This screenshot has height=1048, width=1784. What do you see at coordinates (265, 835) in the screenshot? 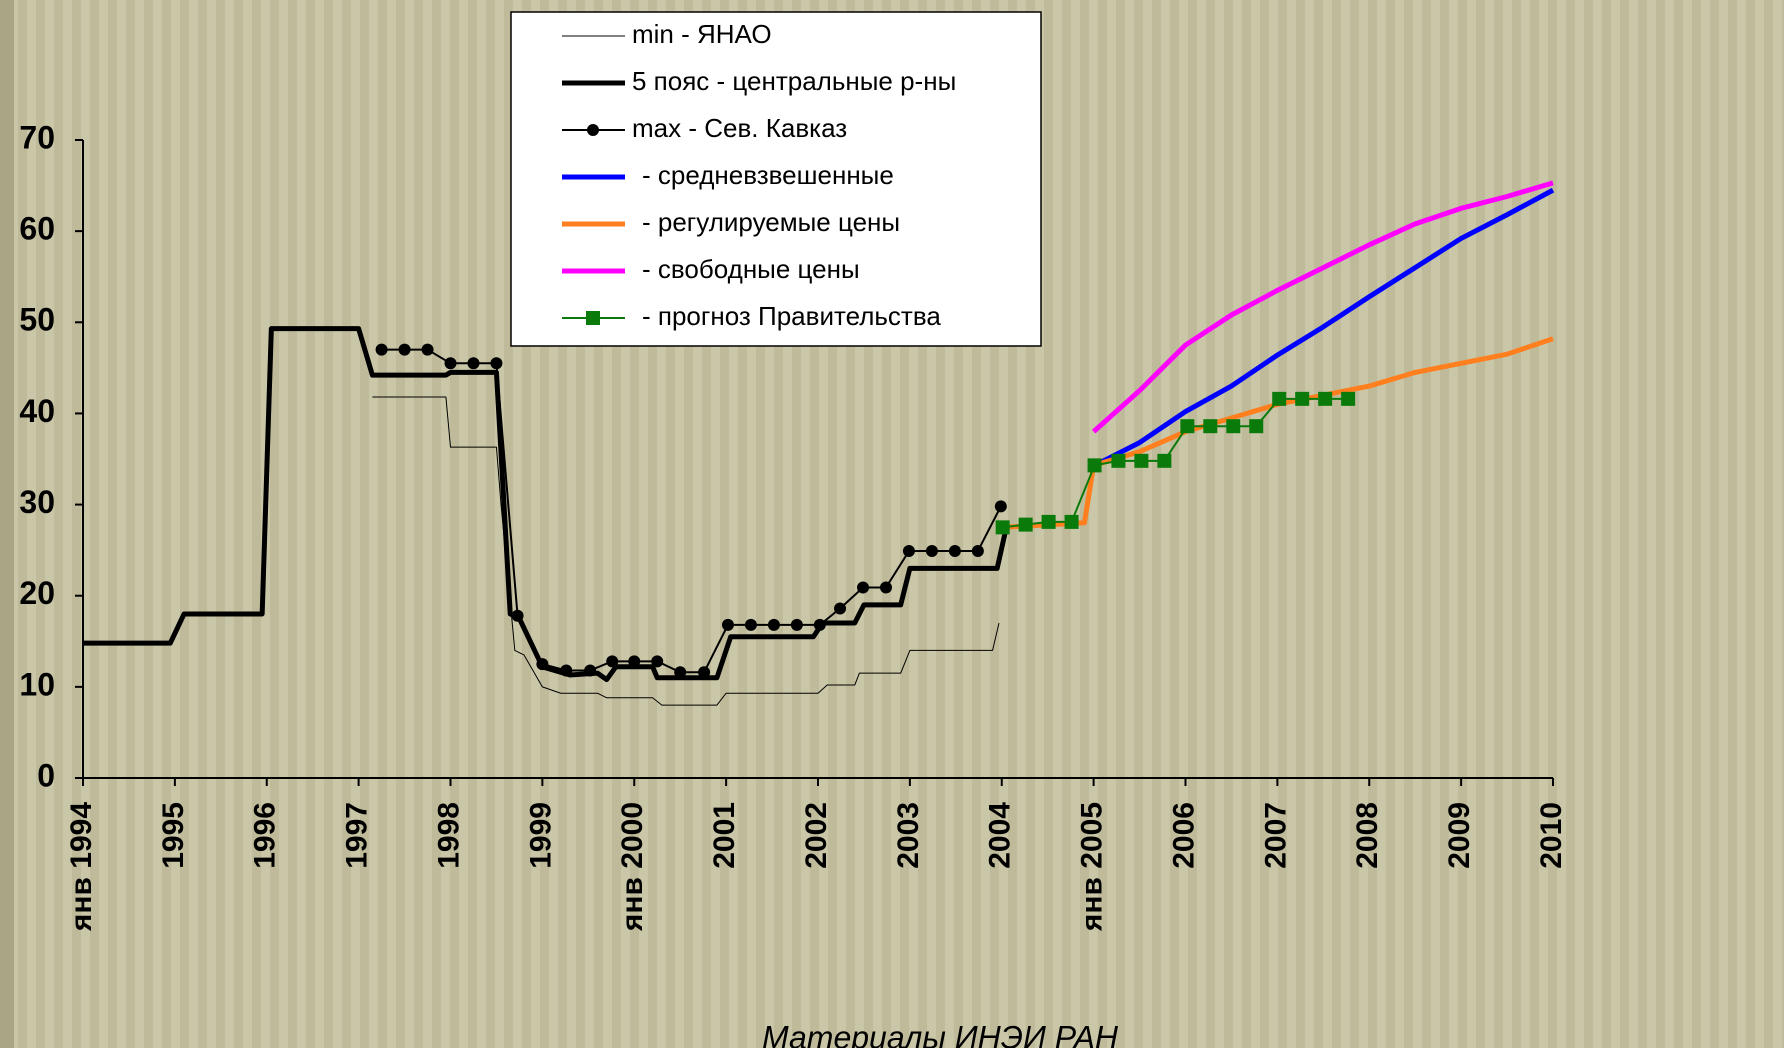
I see `x-tick-label: 1996` at bounding box center [265, 835].